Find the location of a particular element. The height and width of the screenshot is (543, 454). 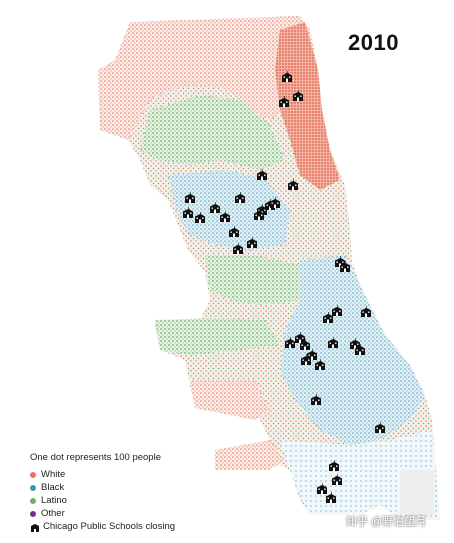

legend-item-schools: Chicago Public Schools closing is located at coordinates (102, 526).